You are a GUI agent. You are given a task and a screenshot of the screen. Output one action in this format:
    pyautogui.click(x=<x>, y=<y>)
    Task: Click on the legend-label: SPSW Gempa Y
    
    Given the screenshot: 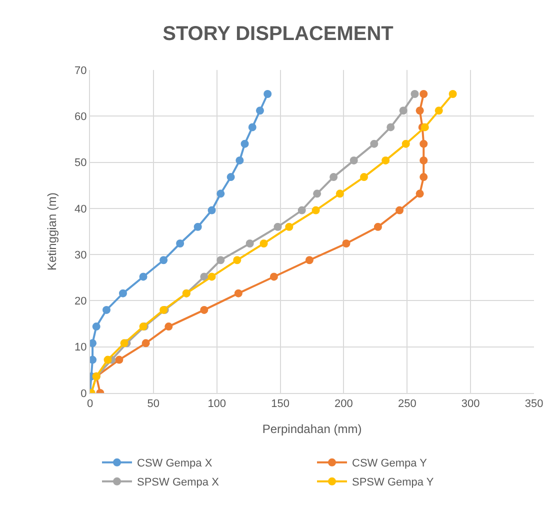 What is the action you would take?
    pyautogui.click(x=393, y=482)
    